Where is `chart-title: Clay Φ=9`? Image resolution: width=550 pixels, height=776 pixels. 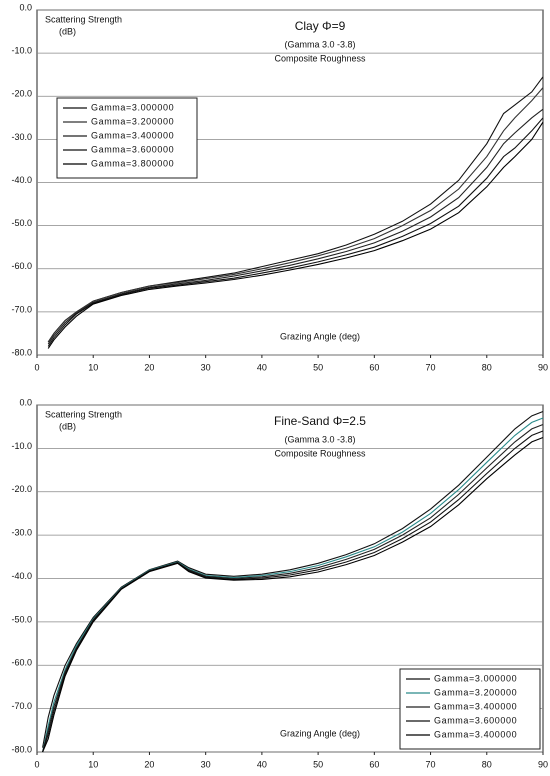 chart-title: Clay Φ=9 is located at coordinates (320, 26).